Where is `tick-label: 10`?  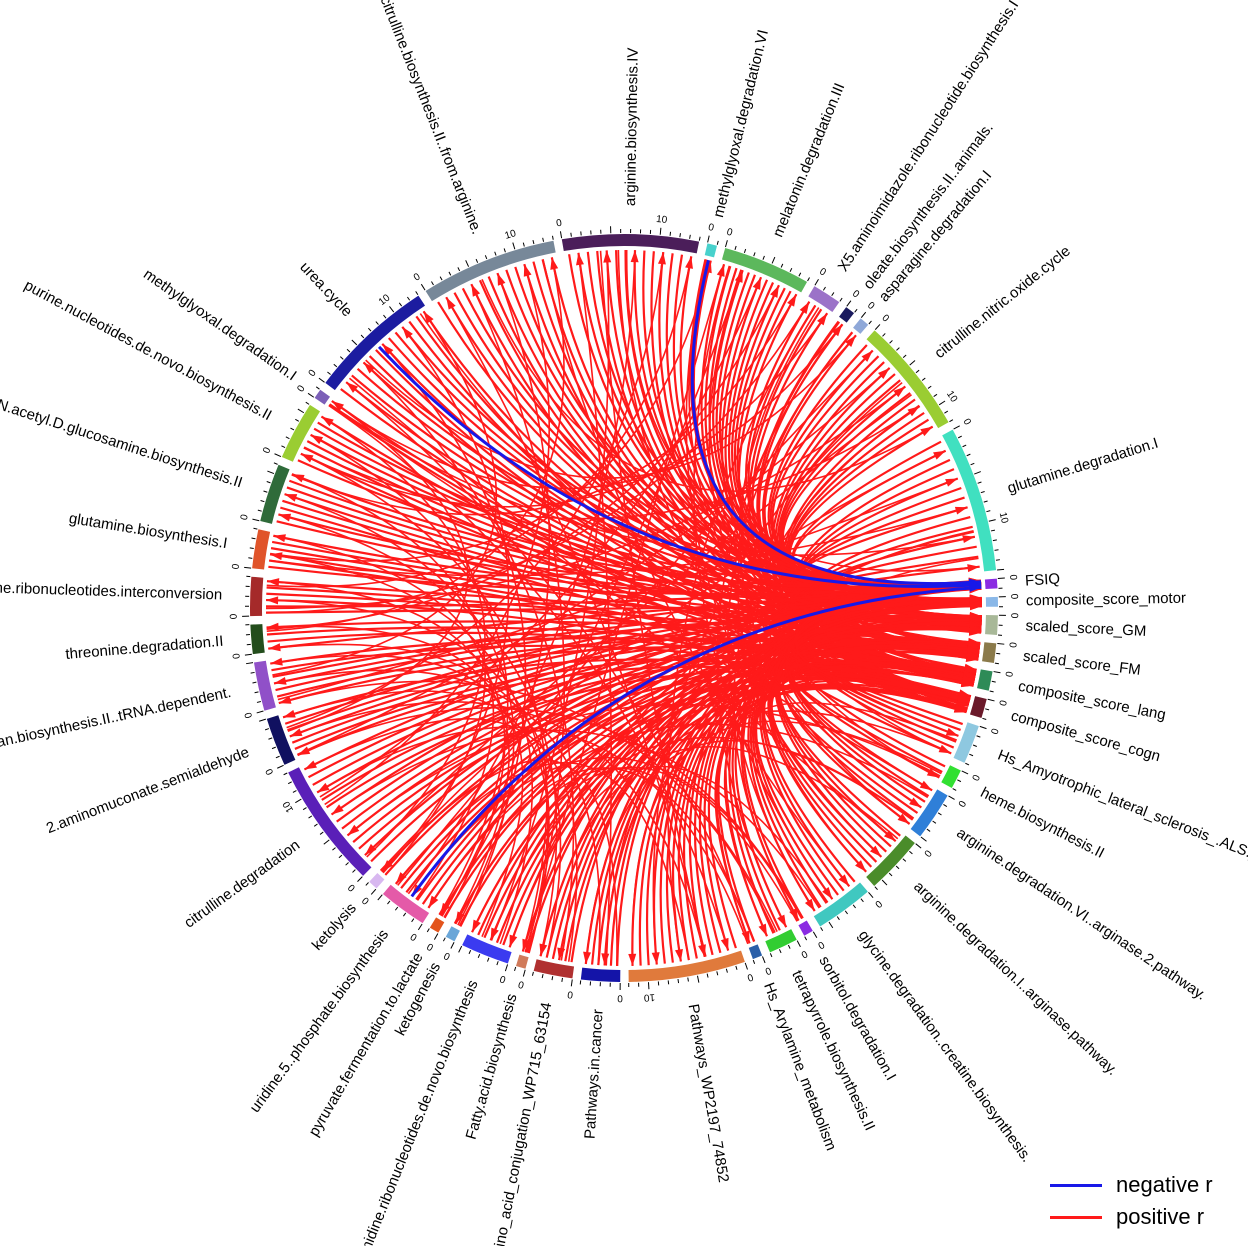 tick-label: 10 is located at coordinates (662, 220).